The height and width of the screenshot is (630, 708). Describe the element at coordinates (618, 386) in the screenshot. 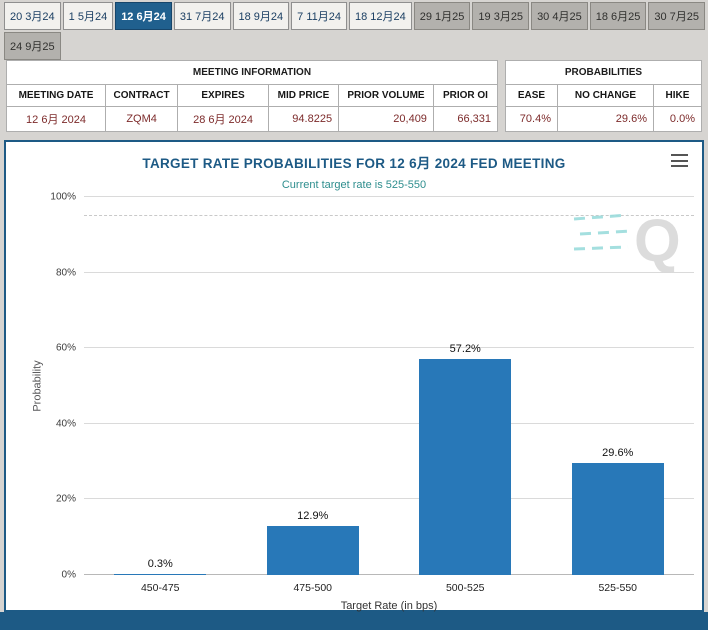

I see `bar-slot: 29.6%` at that location.